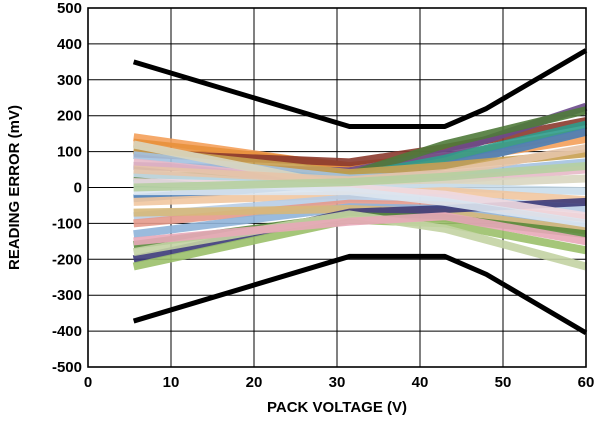 Image resolution: width=600 pixels, height=422 pixels. What do you see at coordinates (67, 367) in the screenshot?
I see `y-tick-label: -500` at bounding box center [67, 367].